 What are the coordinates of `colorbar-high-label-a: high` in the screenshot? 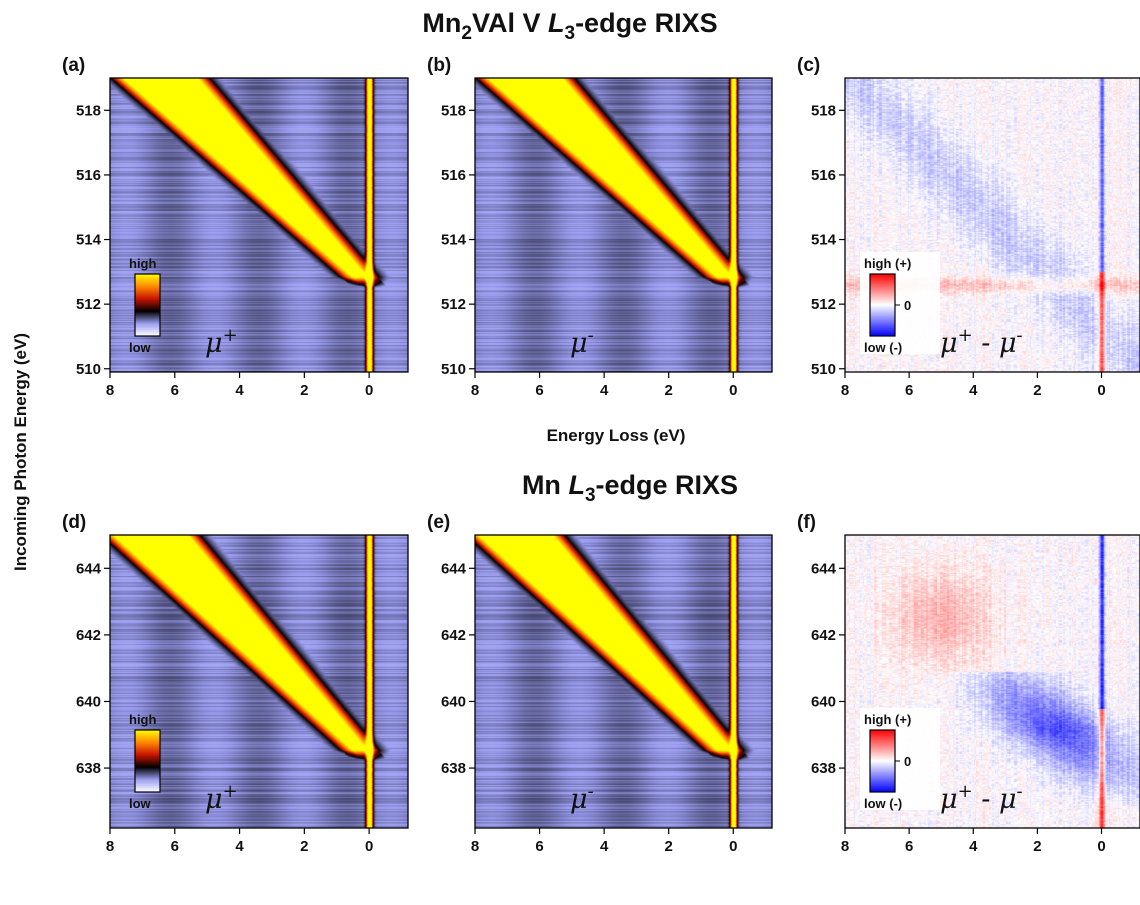 It's located at (142, 263).